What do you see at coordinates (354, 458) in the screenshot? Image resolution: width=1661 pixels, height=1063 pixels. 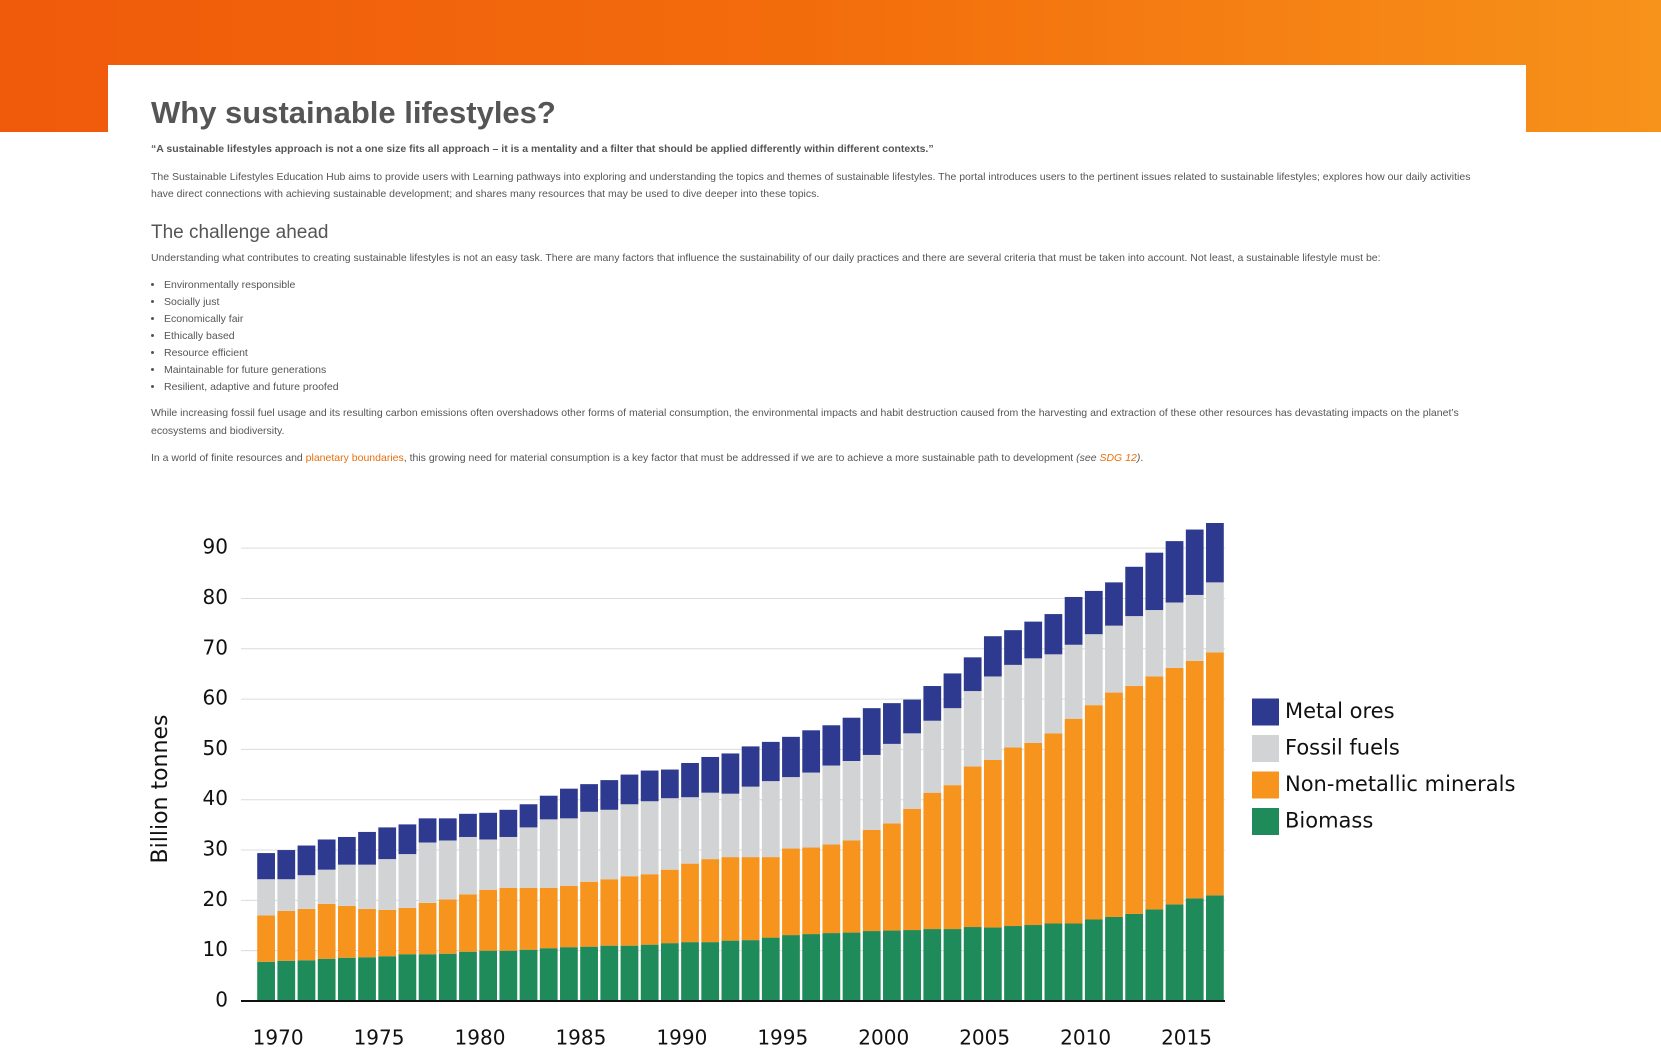 I see `link: planetary boundaries` at bounding box center [354, 458].